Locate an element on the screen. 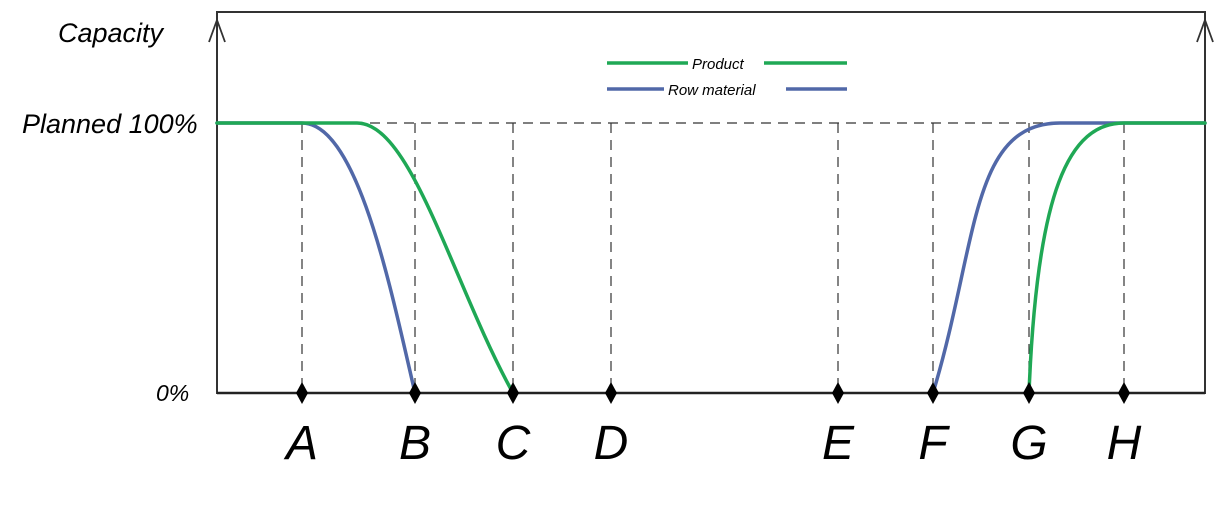 The height and width of the screenshot is (513, 1220). y-axis-title: Capacity is located at coordinates (111, 33).